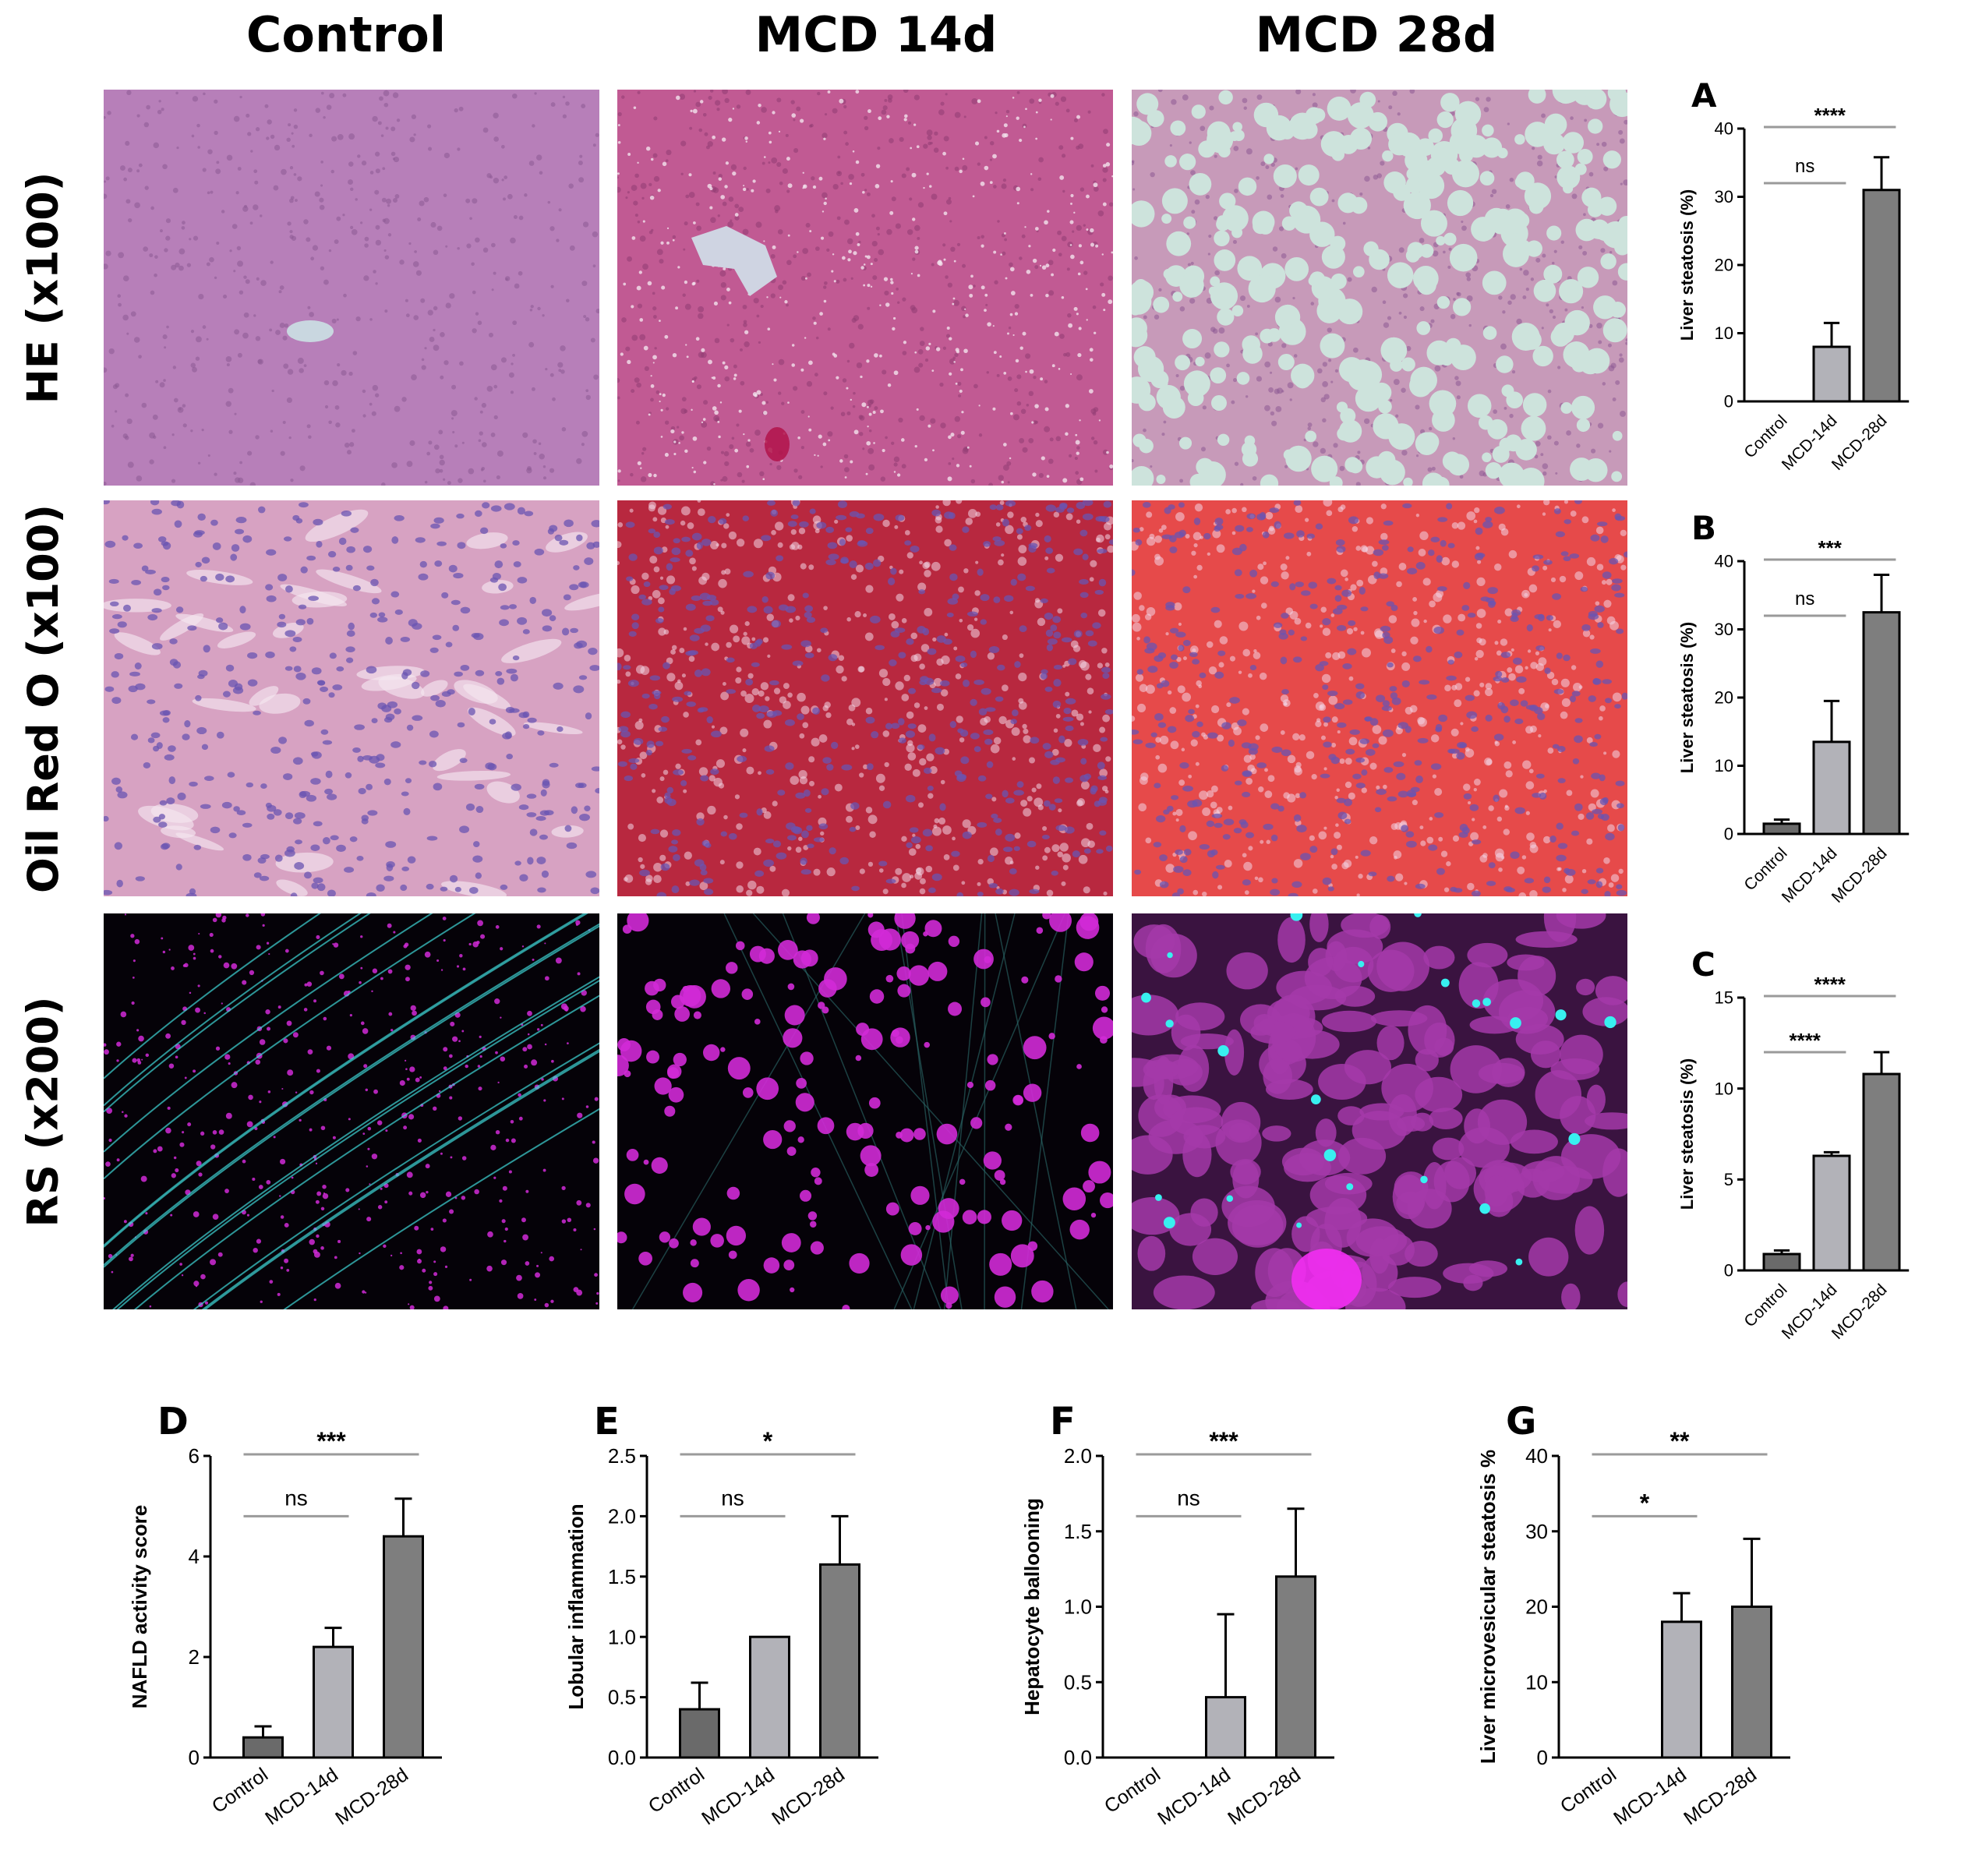  I want to click on y-tick-label: 0, so click(1542, 1757).